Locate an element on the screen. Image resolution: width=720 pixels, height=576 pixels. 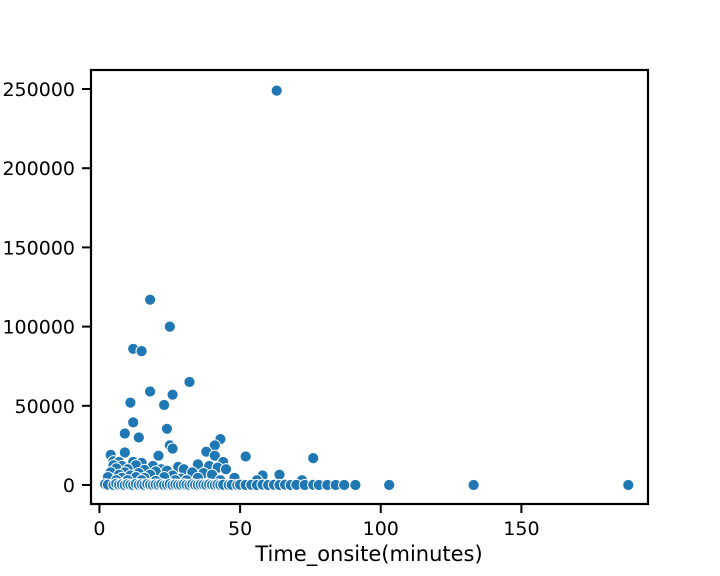
x-tick-label: 50 is located at coordinates (240, 529).